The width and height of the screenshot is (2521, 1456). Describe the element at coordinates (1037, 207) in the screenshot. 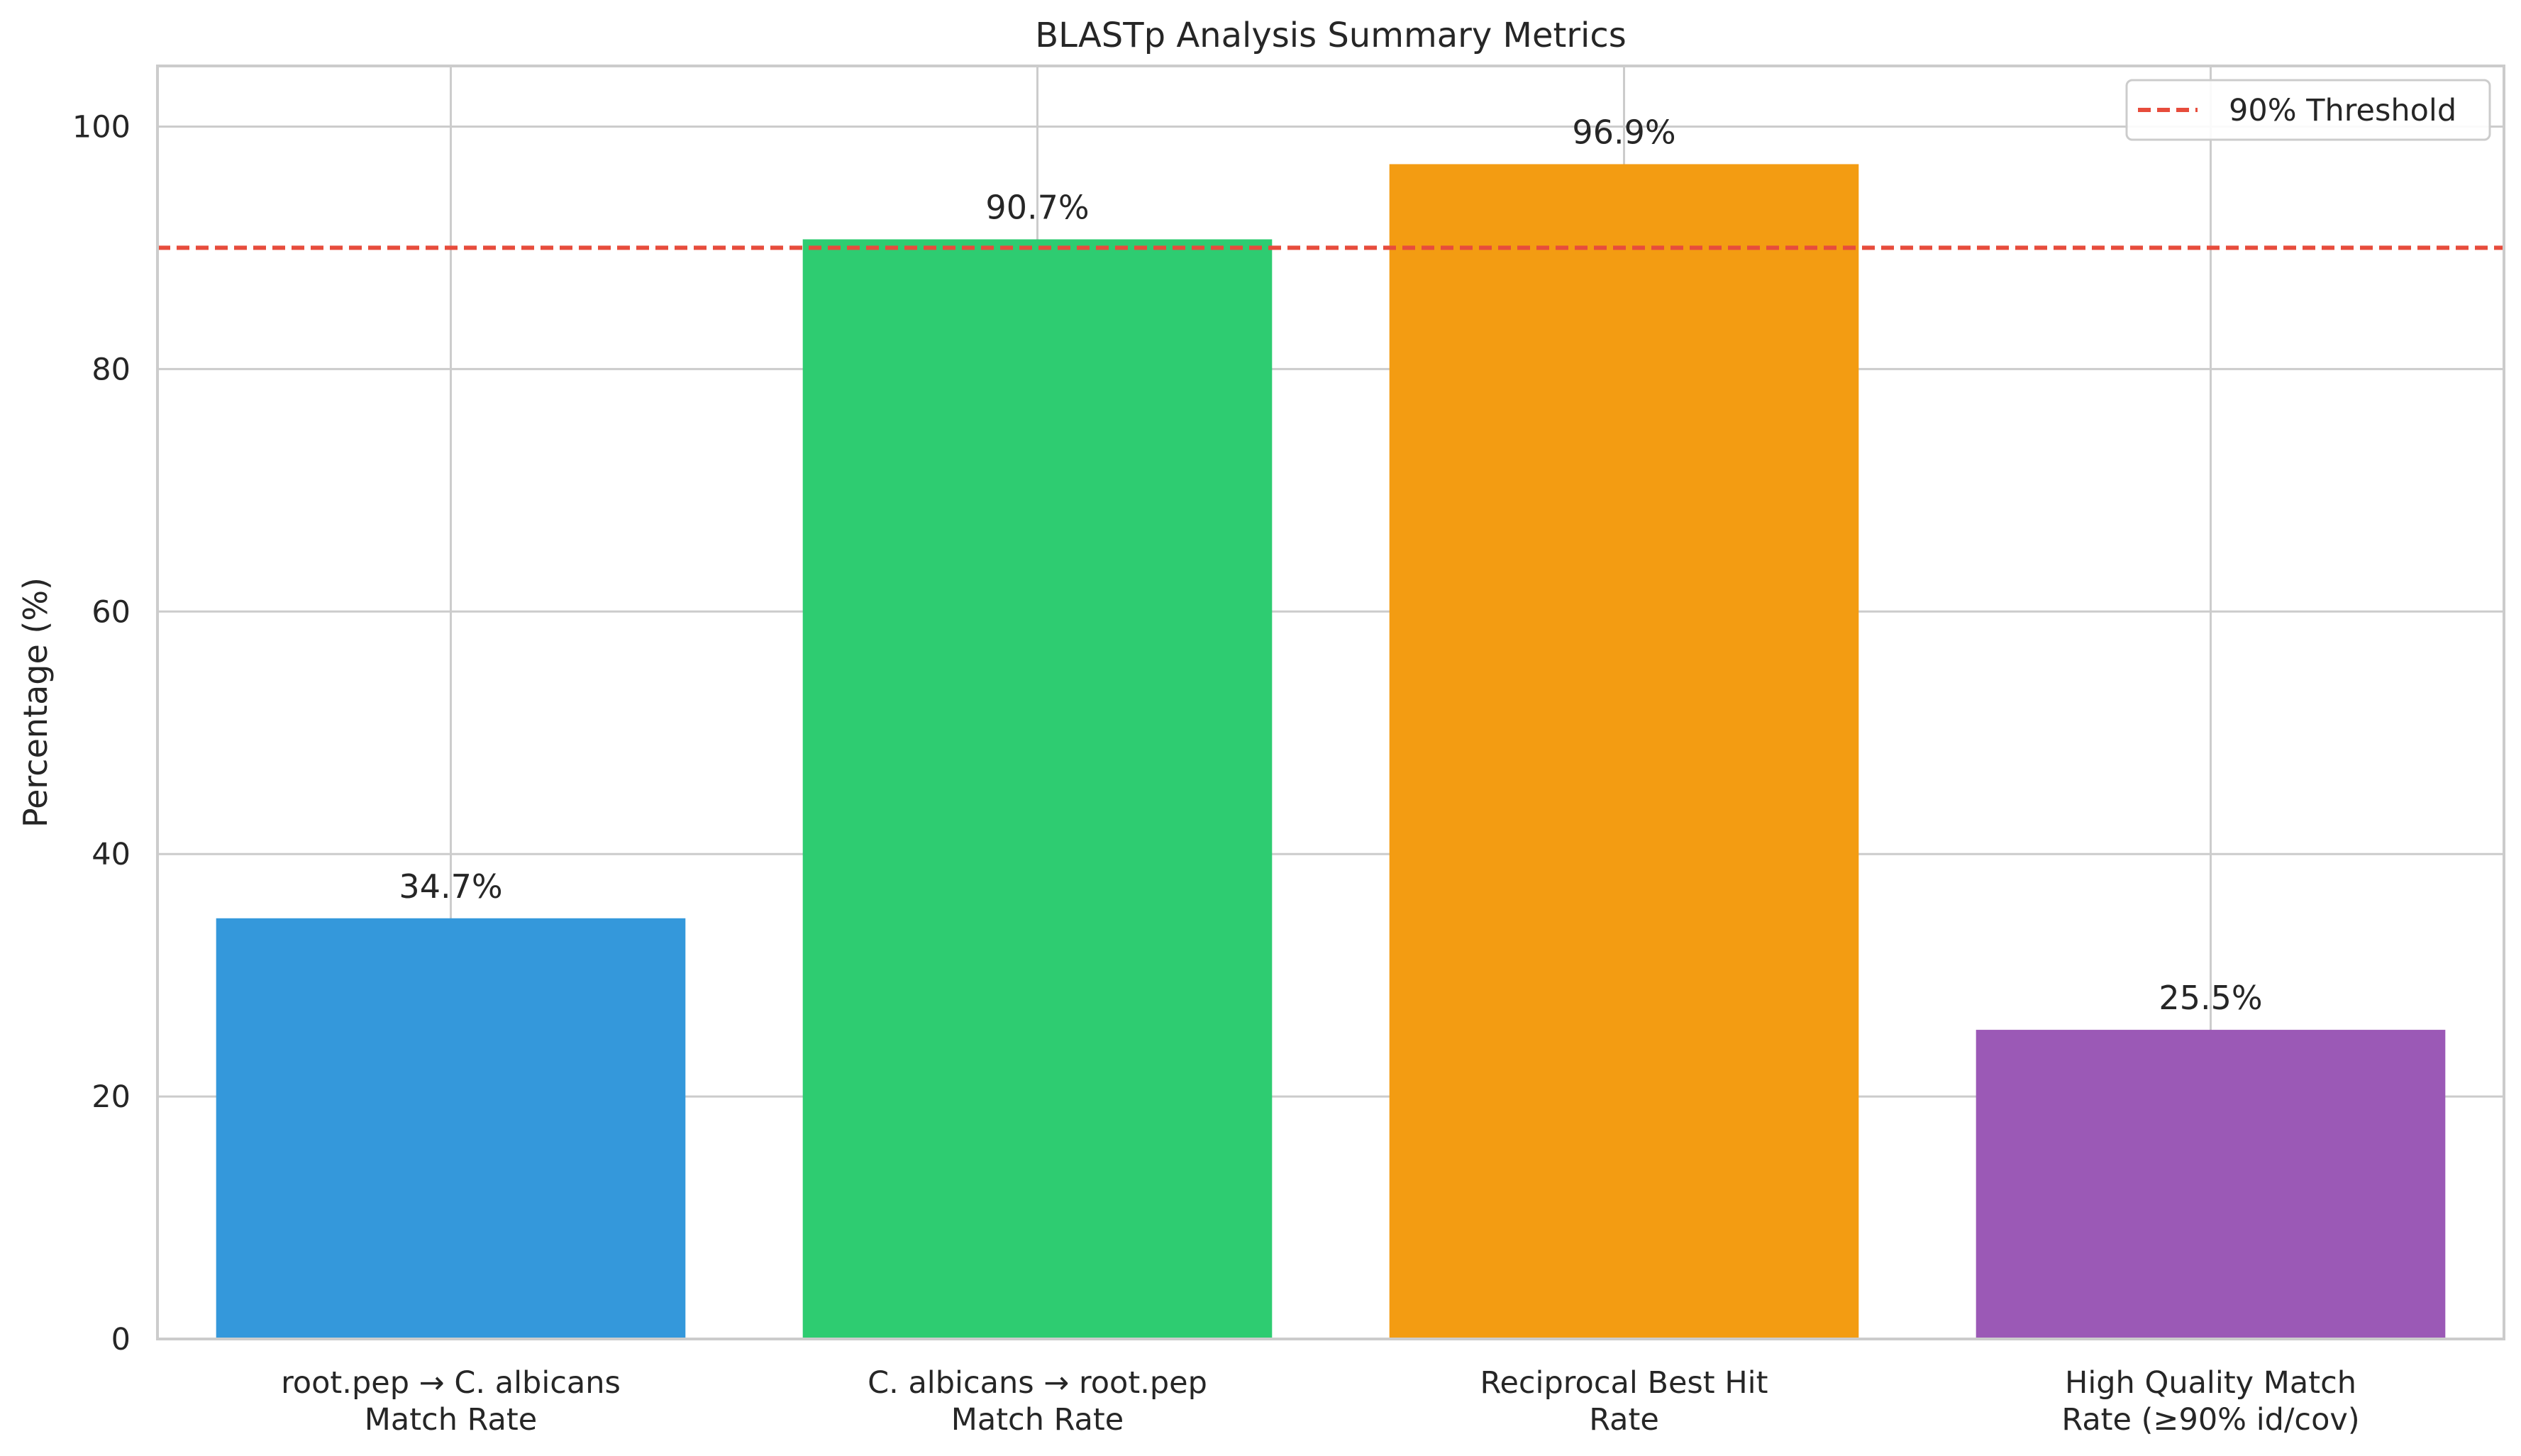

I see `bar-value-label: 90.7%` at that location.